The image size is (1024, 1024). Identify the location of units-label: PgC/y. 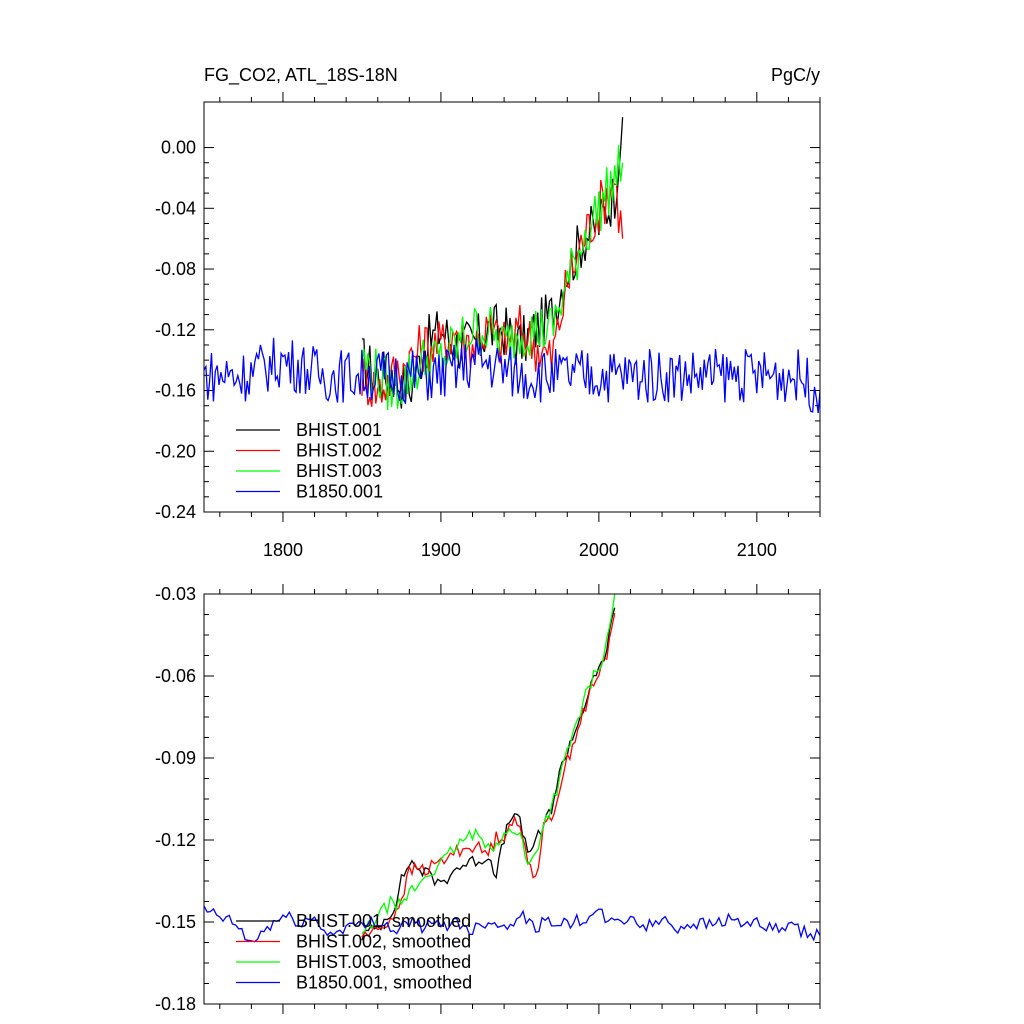
(795, 75).